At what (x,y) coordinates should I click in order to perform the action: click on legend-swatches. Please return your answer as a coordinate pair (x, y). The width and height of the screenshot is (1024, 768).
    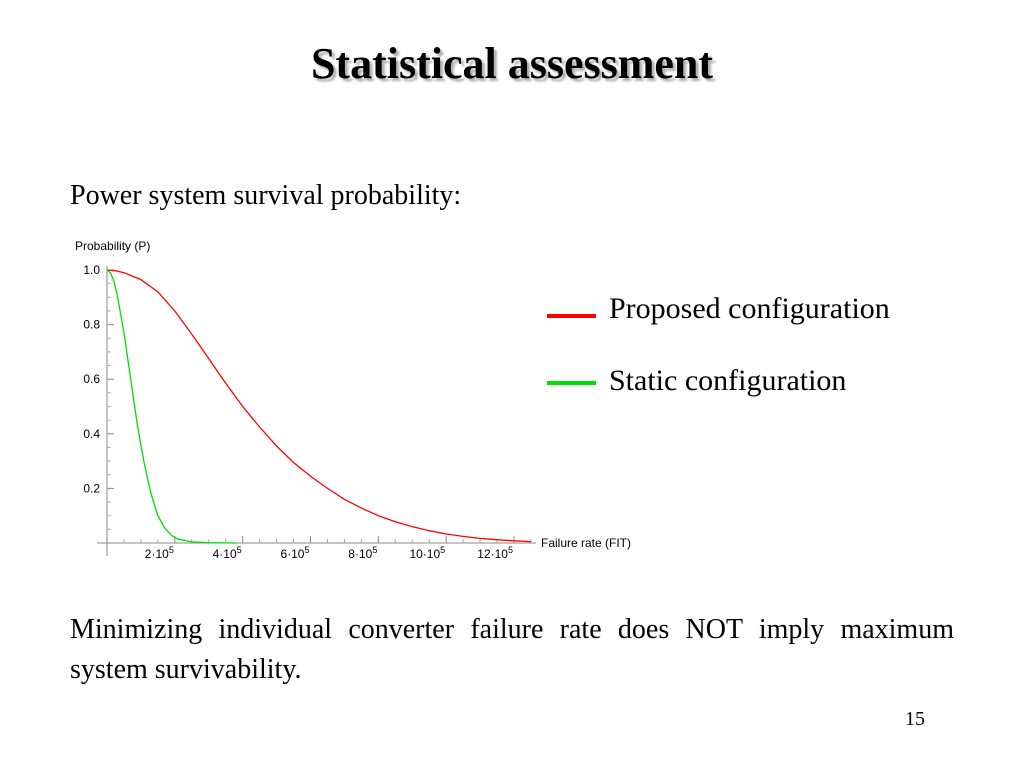
    Looking at the image, I should click on (571, 349).